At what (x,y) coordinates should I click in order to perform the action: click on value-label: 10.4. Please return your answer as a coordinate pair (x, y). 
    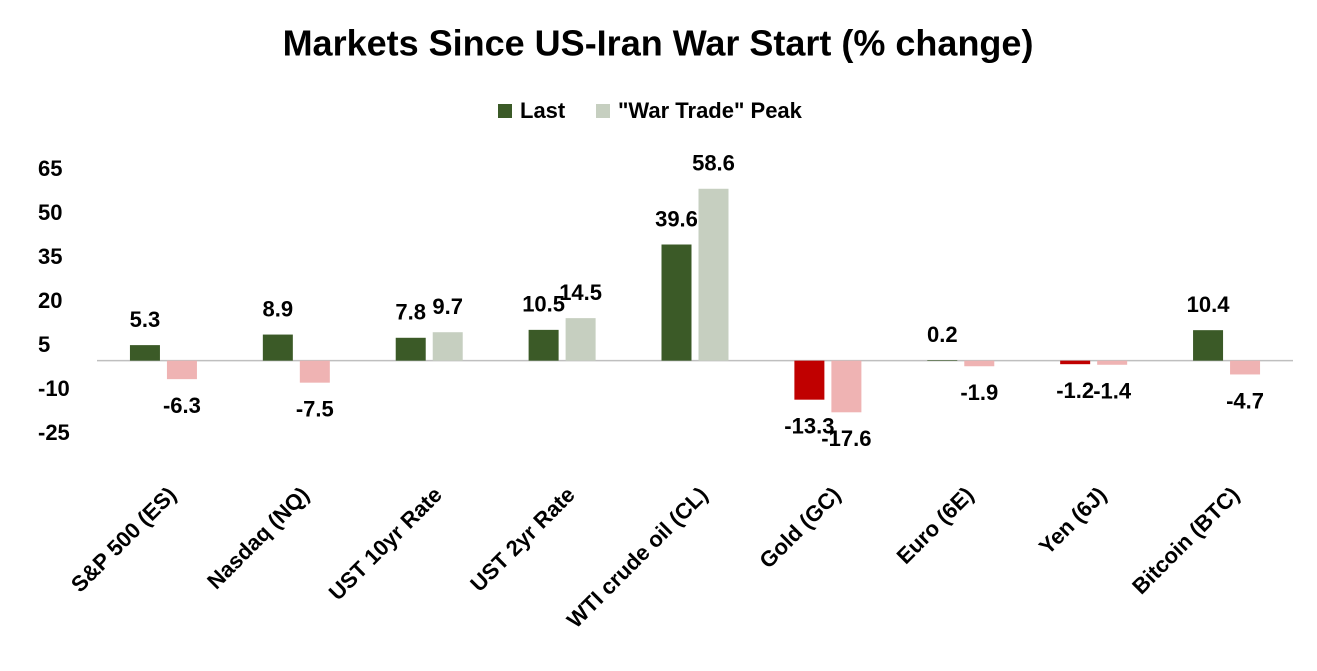
    Looking at the image, I should click on (1209, 304).